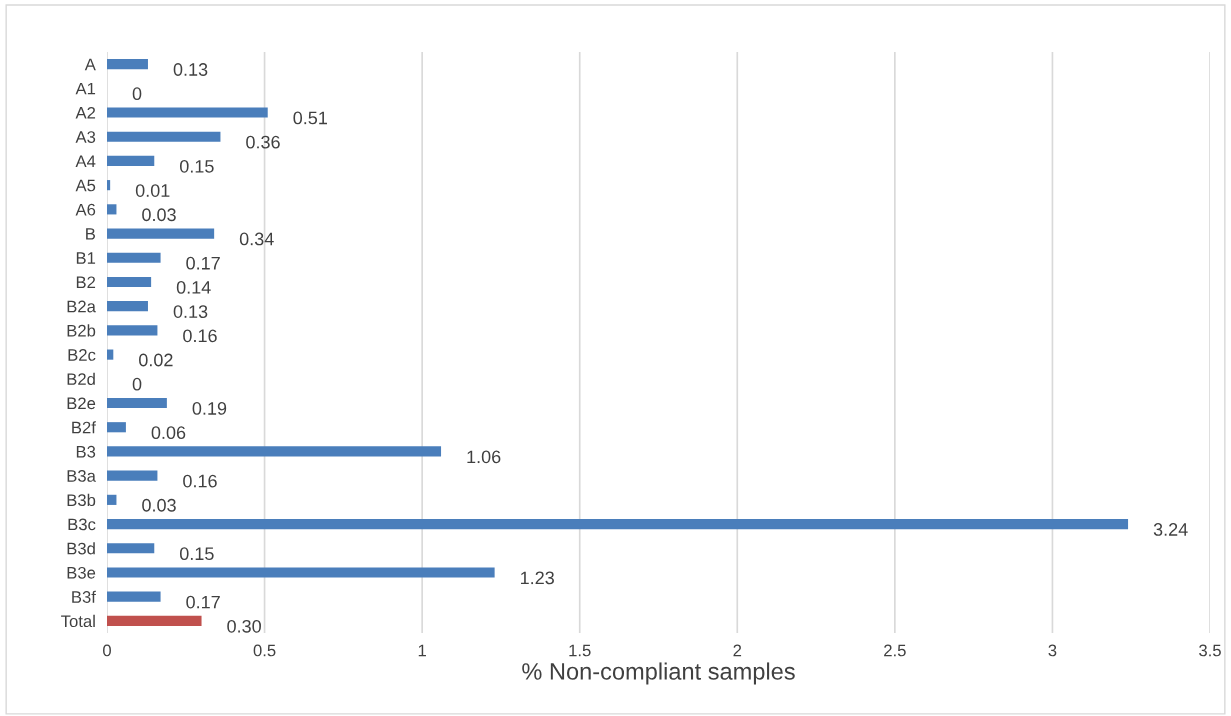  Describe the element at coordinates (1052, 650) in the screenshot. I see `x-tick-label: 3` at that location.